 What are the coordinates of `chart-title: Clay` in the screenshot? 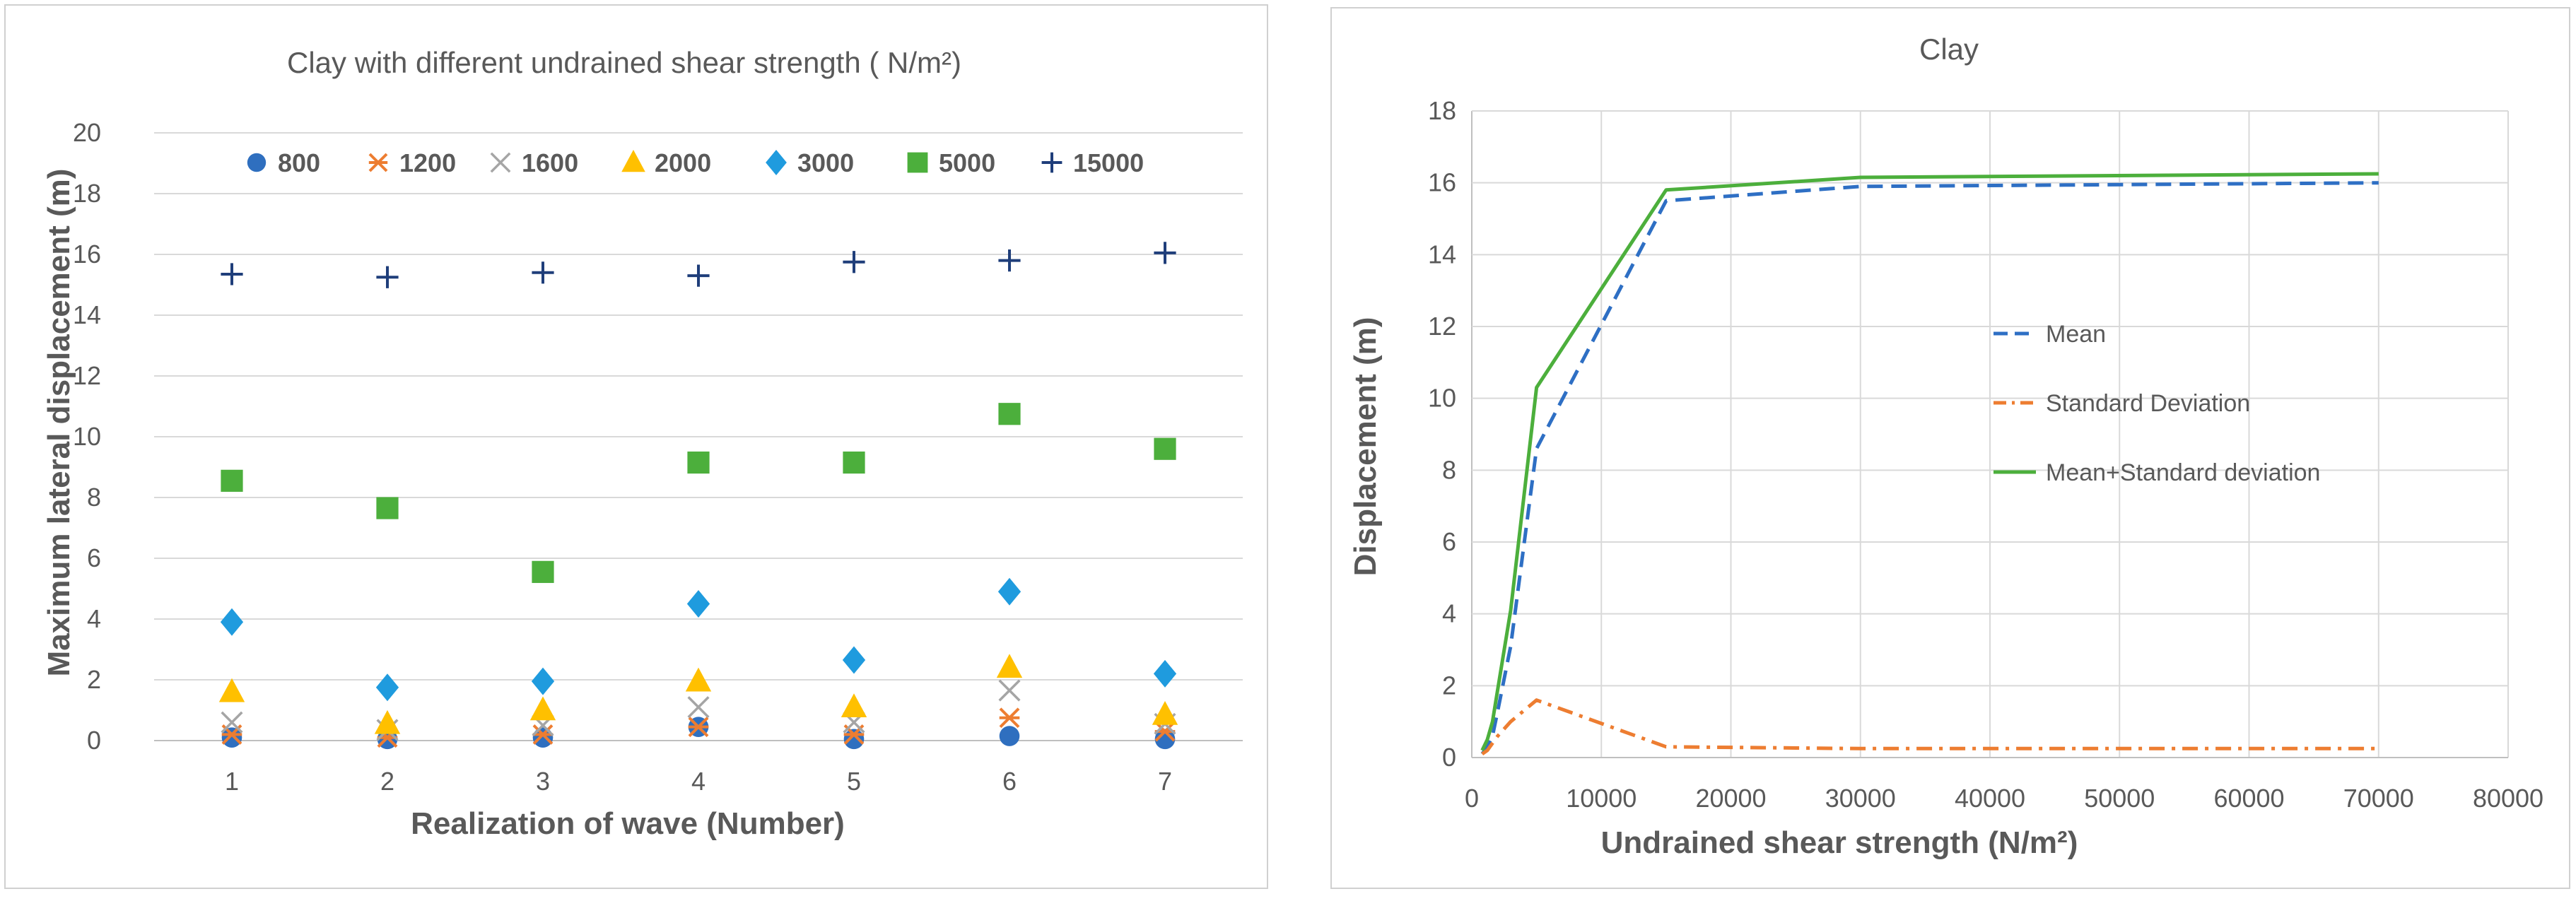 It's located at (1949, 49).